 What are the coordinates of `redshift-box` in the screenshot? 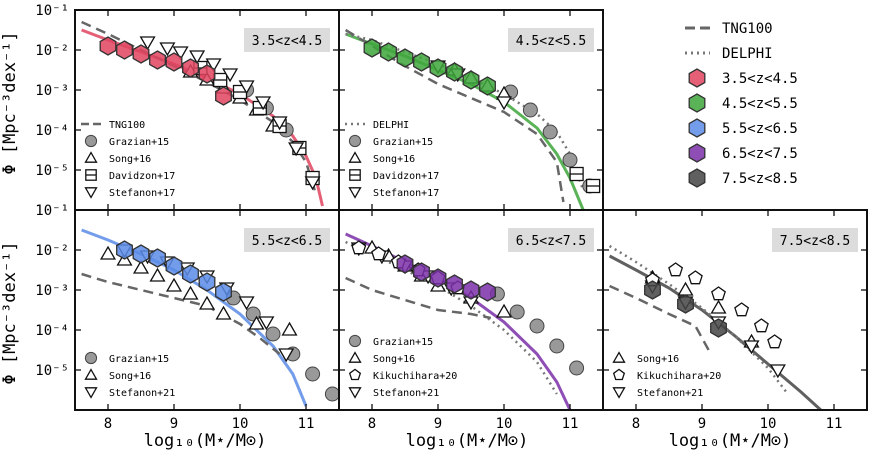 It's located at (287, 40).